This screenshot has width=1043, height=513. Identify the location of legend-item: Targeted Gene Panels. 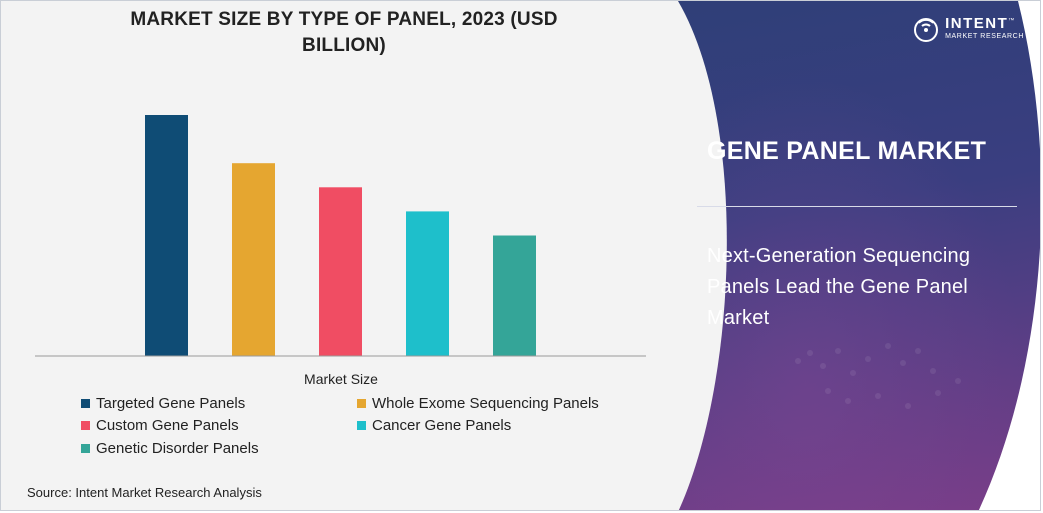
(163, 403).